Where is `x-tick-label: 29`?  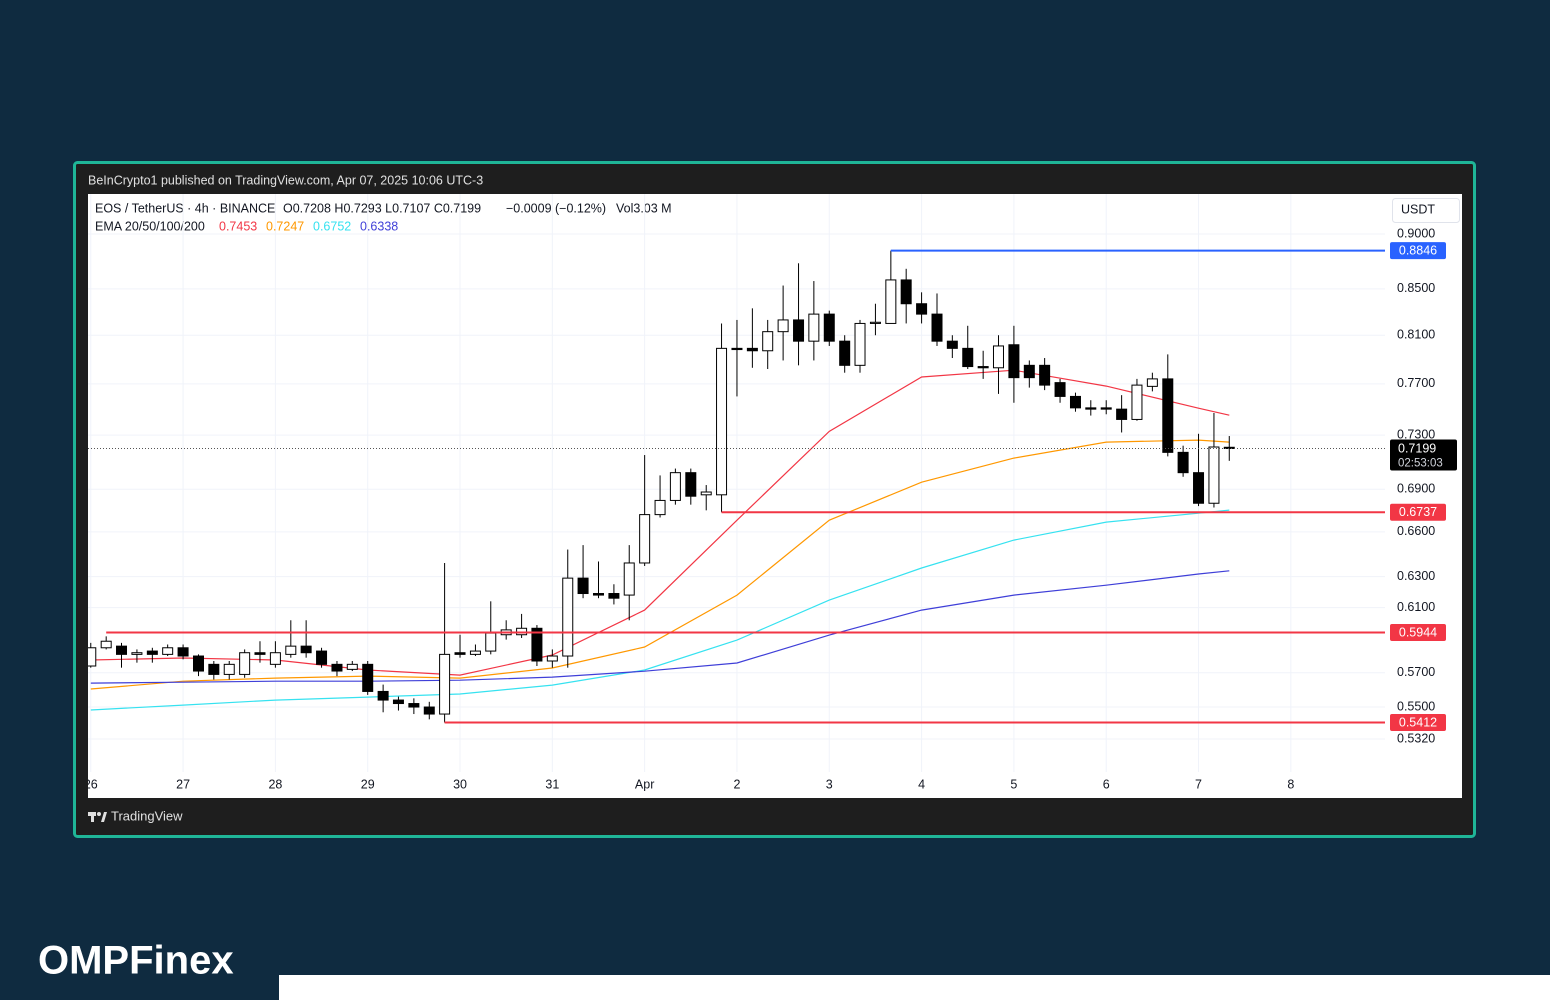
x-tick-label: 29 is located at coordinates (368, 784).